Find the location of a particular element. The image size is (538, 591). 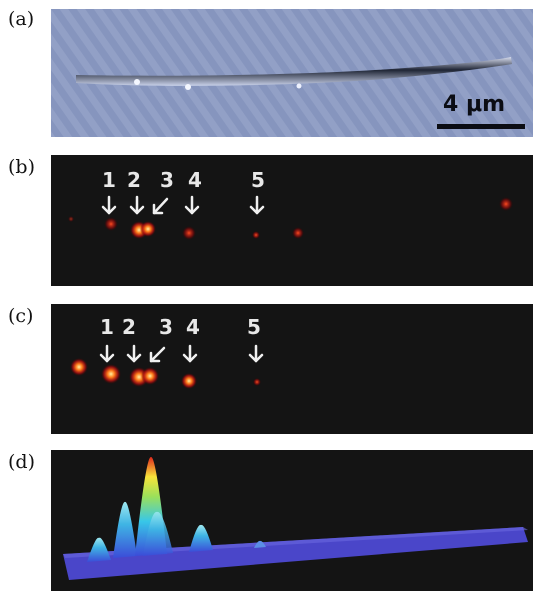

peak-3b is located at coordinates (158, 533).